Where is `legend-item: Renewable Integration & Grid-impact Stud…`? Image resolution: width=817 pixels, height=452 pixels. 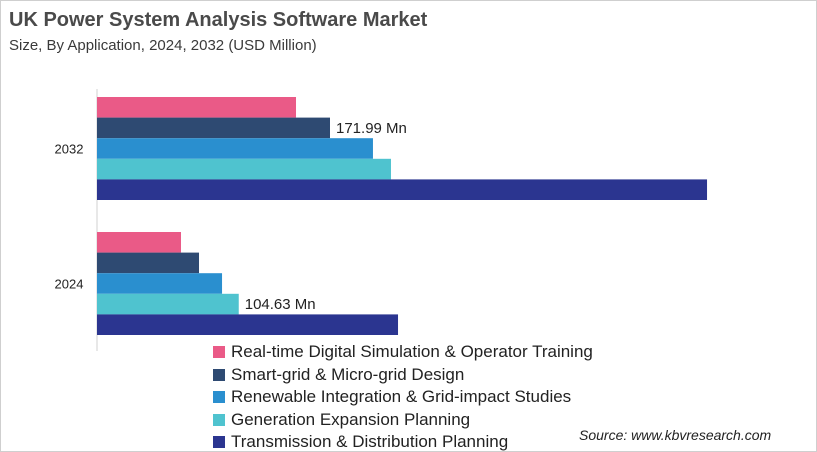
legend-item: Renewable Integration & Grid-impact Stud… is located at coordinates (403, 397).